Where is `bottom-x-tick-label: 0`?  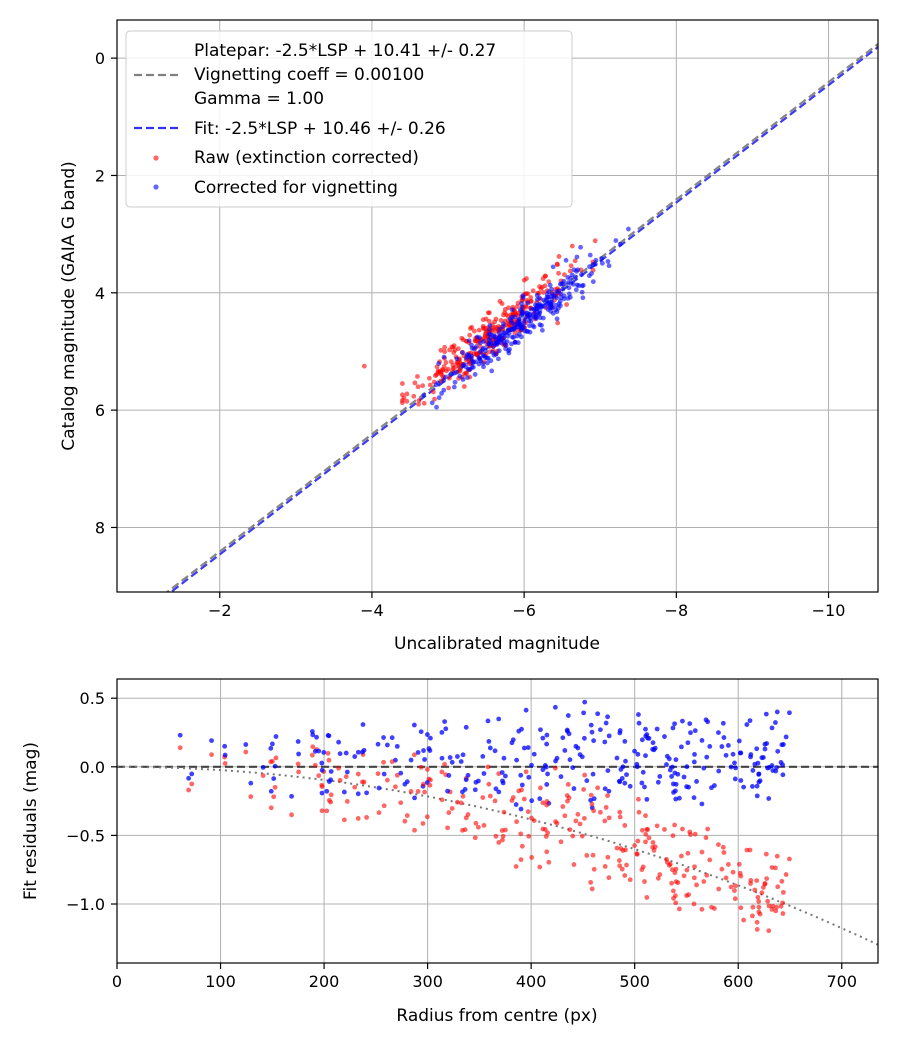
bottom-x-tick-label: 0 is located at coordinates (117, 981).